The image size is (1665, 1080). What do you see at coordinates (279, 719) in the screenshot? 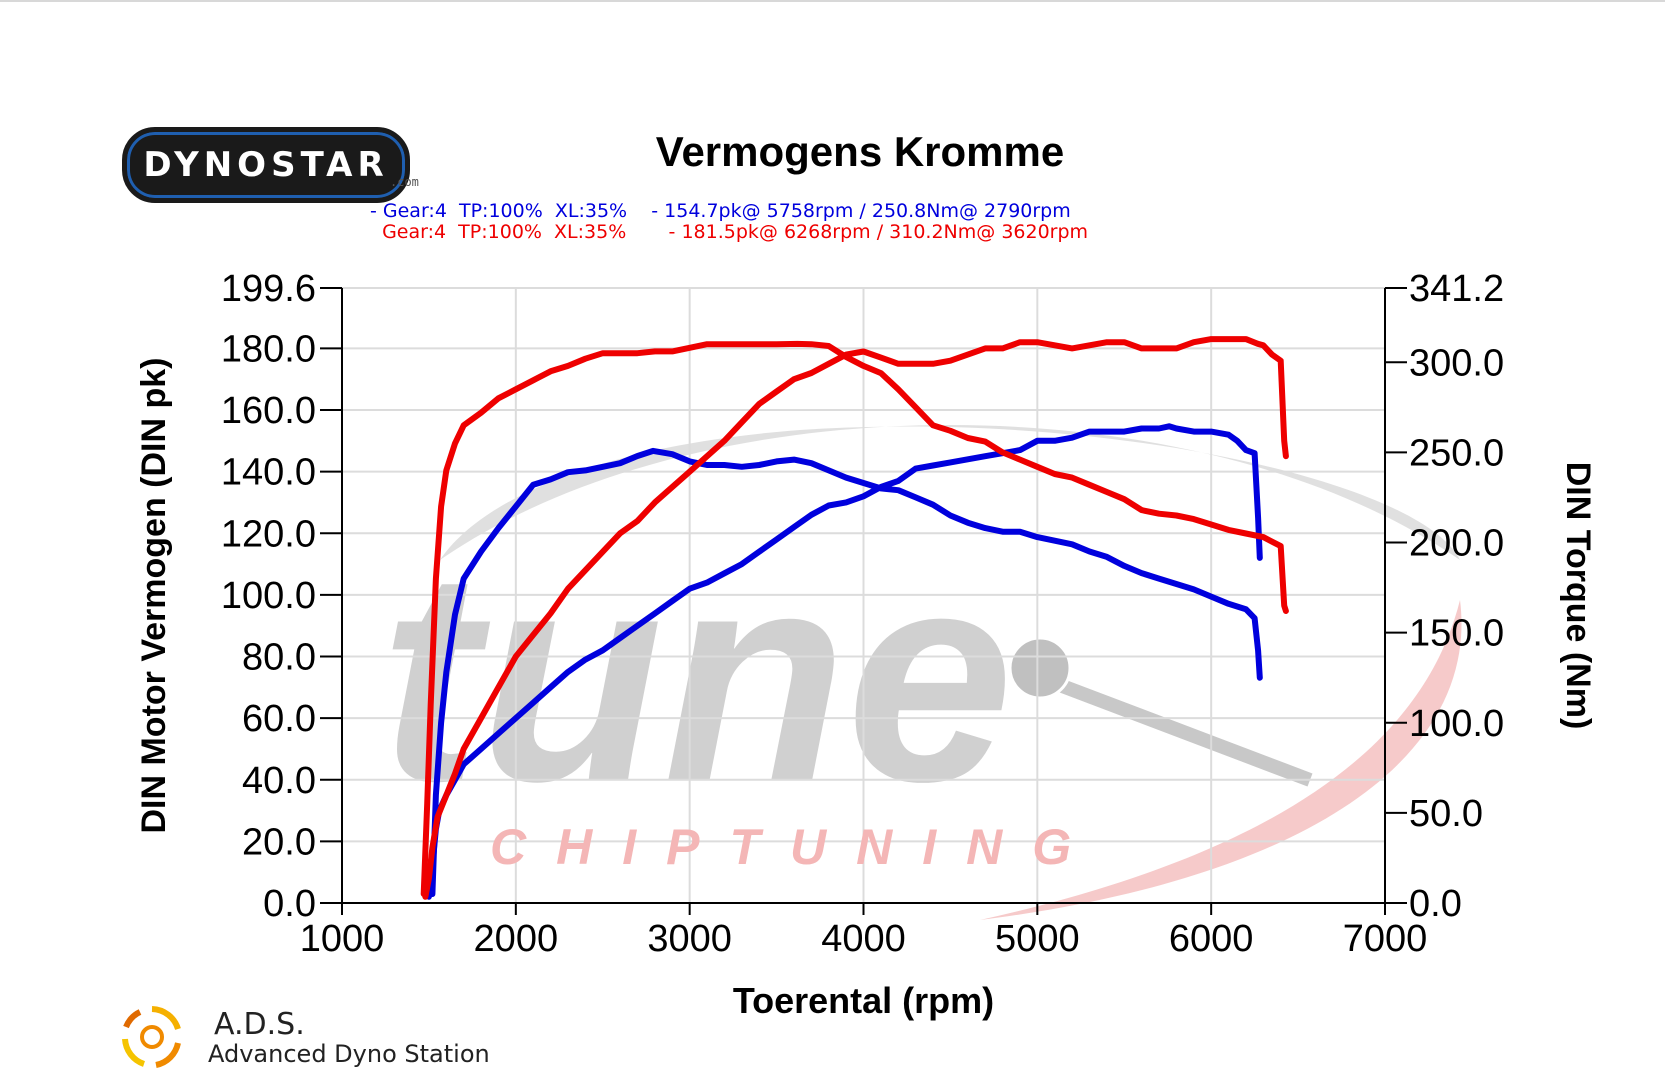
I see `y-tick-label: 60.0` at bounding box center [279, 719].